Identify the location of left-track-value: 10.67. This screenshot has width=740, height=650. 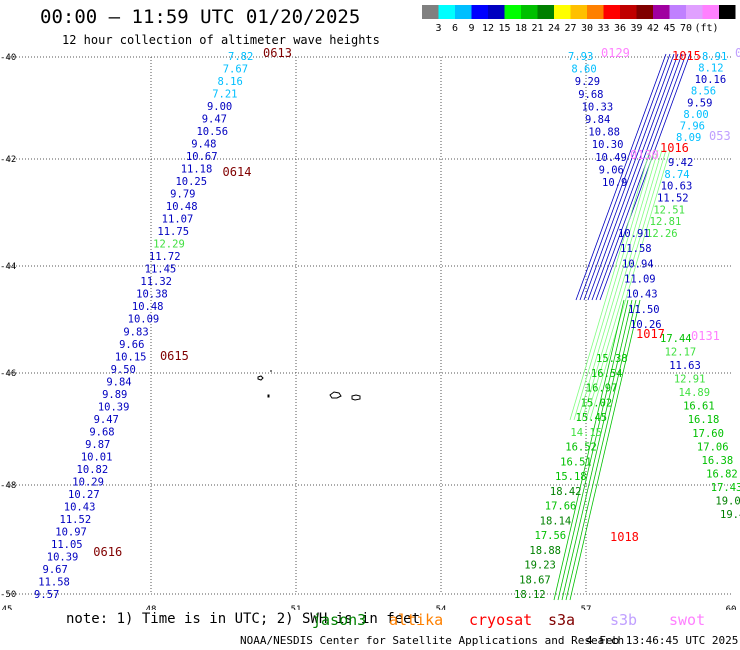
(202, 157).